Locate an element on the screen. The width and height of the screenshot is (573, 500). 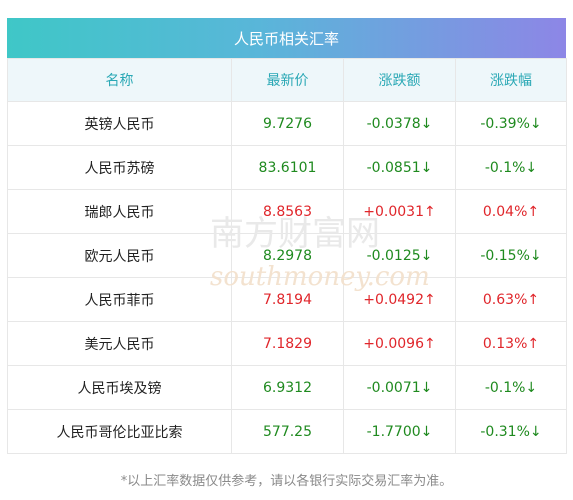
latest-price: 83.6101 is located at coordinates (287, 167).